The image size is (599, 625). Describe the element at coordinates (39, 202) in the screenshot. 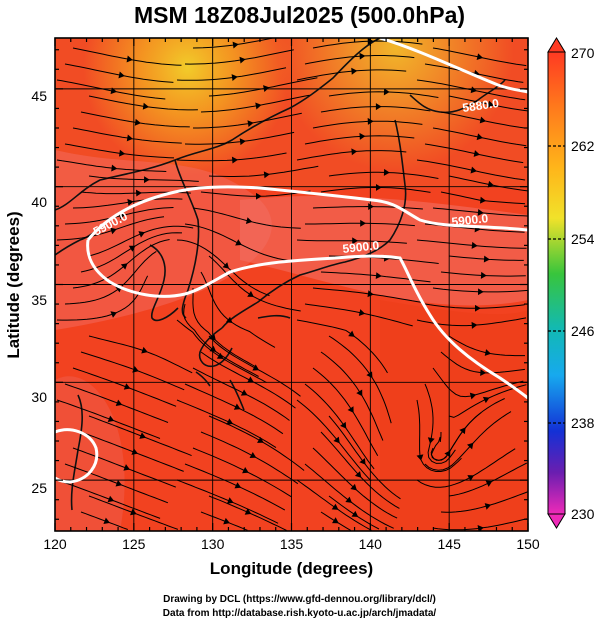

I see `y-tick-label: 40` at that location.